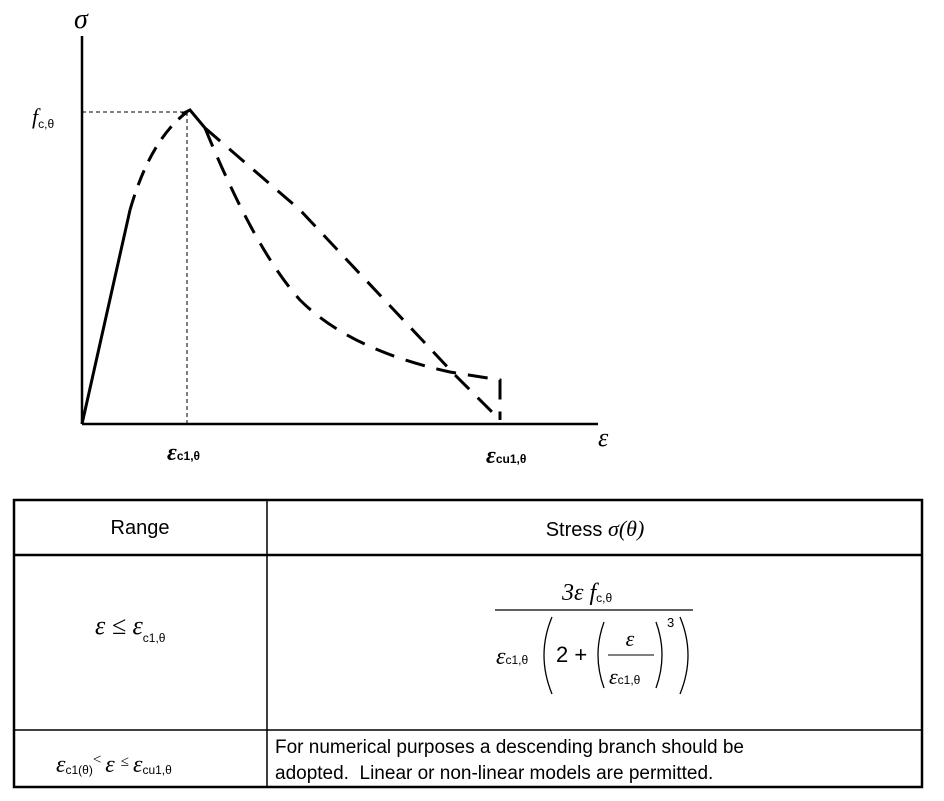 The image size is (944, 801). I want to click on symbol: f, so click(36, 116).